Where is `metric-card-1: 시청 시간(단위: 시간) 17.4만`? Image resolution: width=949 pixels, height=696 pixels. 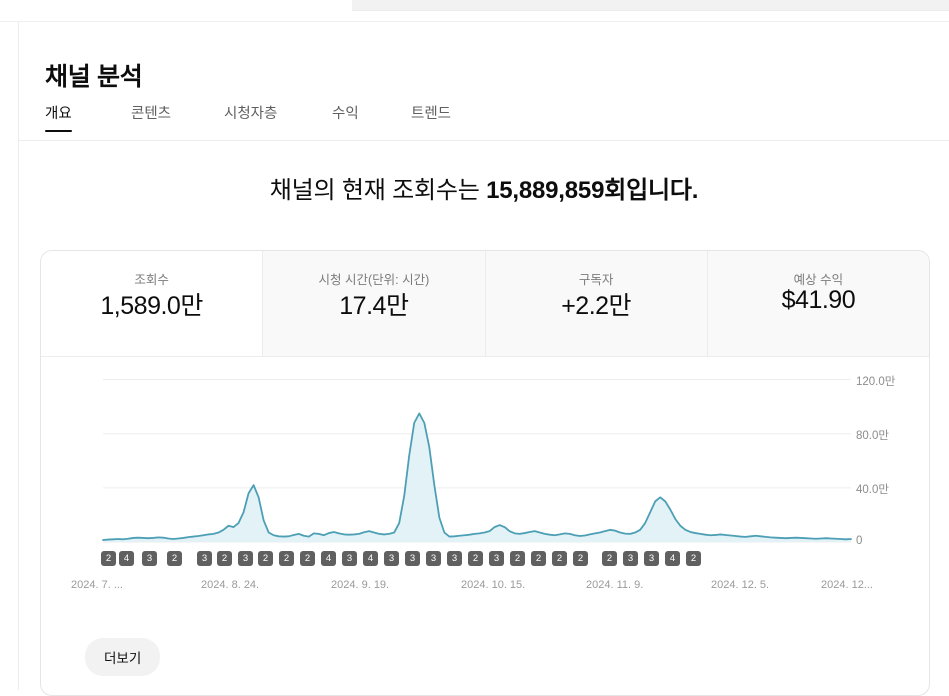 metric-card-1: 시청 시간(단위: 시간) 17.4만 is located at coordinates (374, 303).